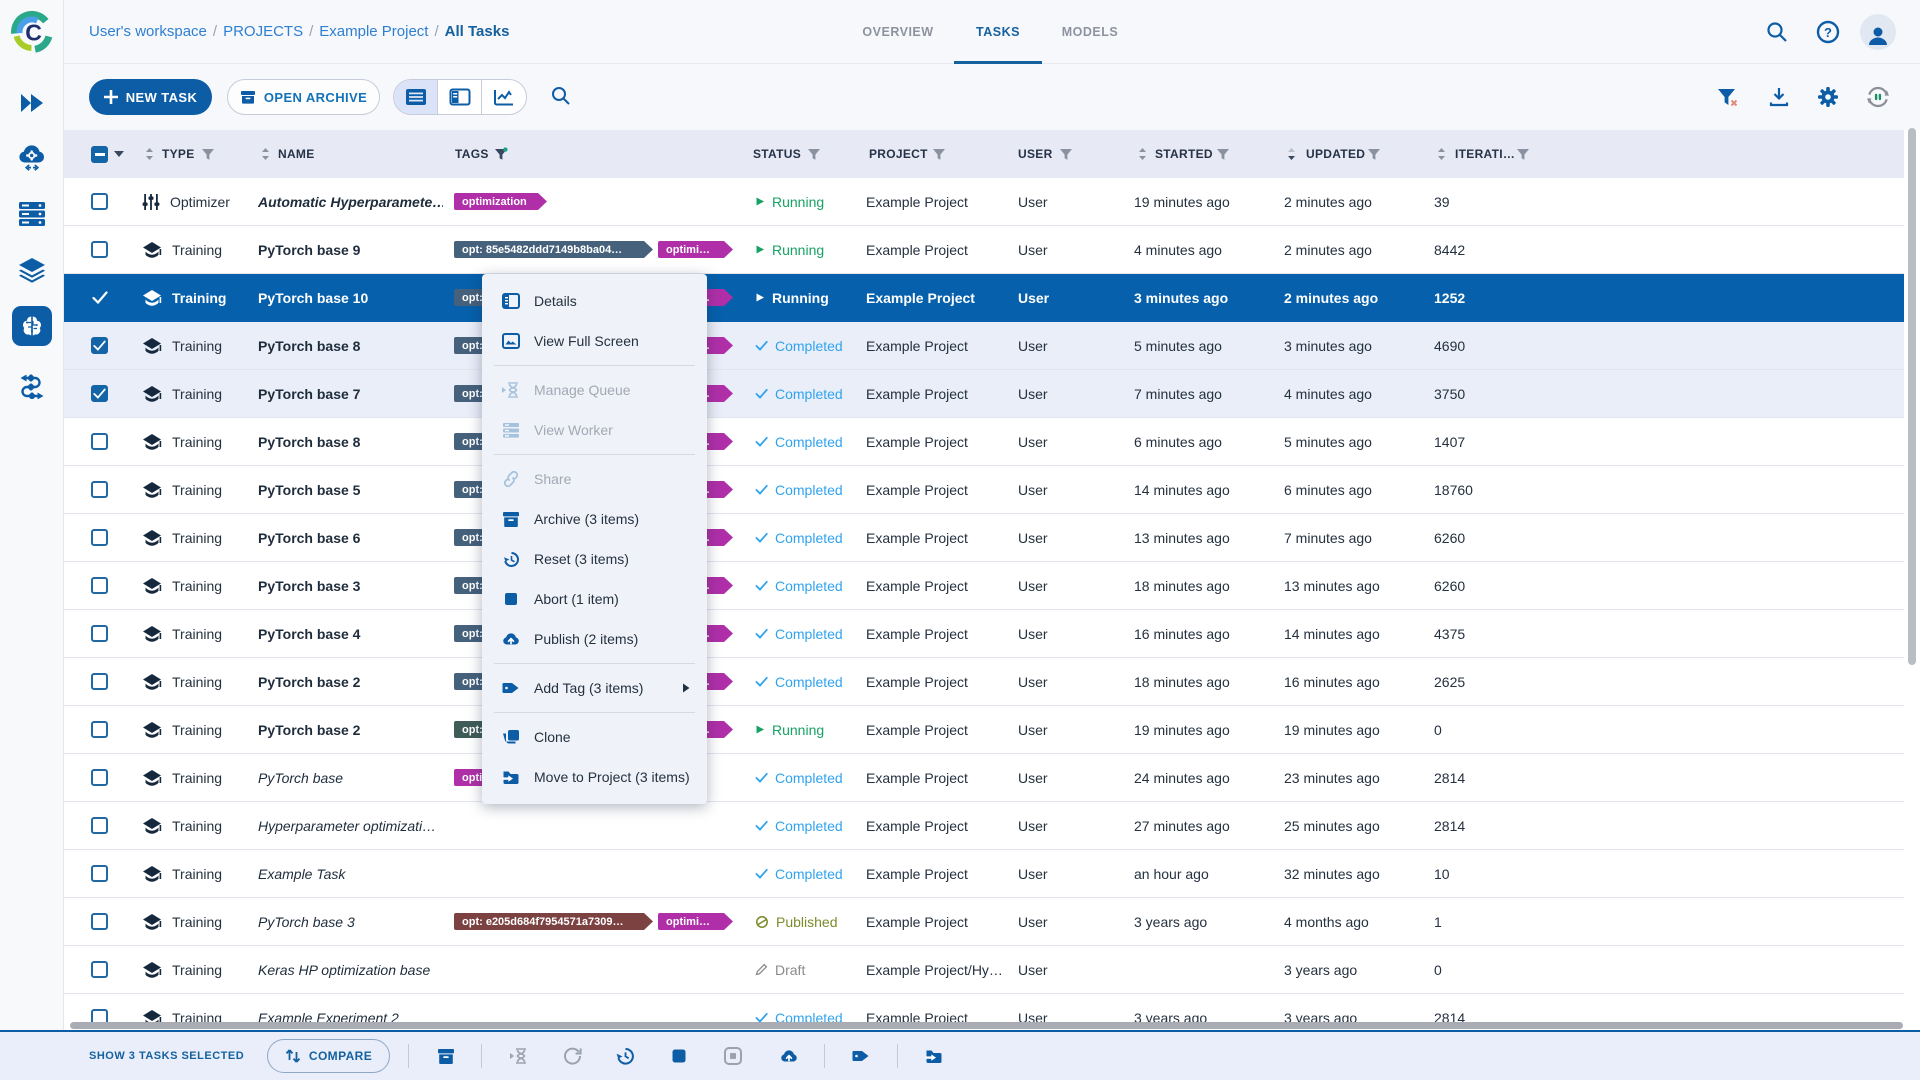  I want to click on svg-text: C, so click(33, 33).